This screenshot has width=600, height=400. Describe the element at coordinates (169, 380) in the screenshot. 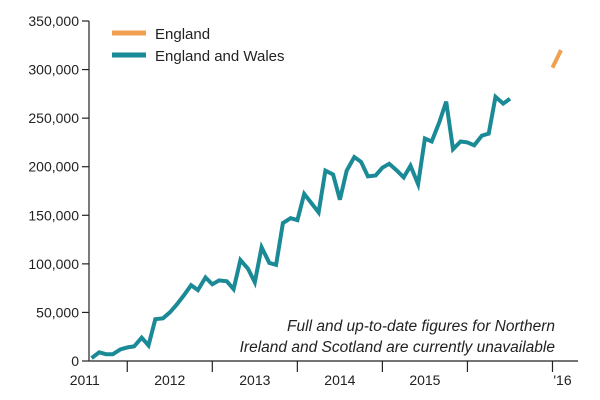

I see `x-tick-label: 2012` at that location.